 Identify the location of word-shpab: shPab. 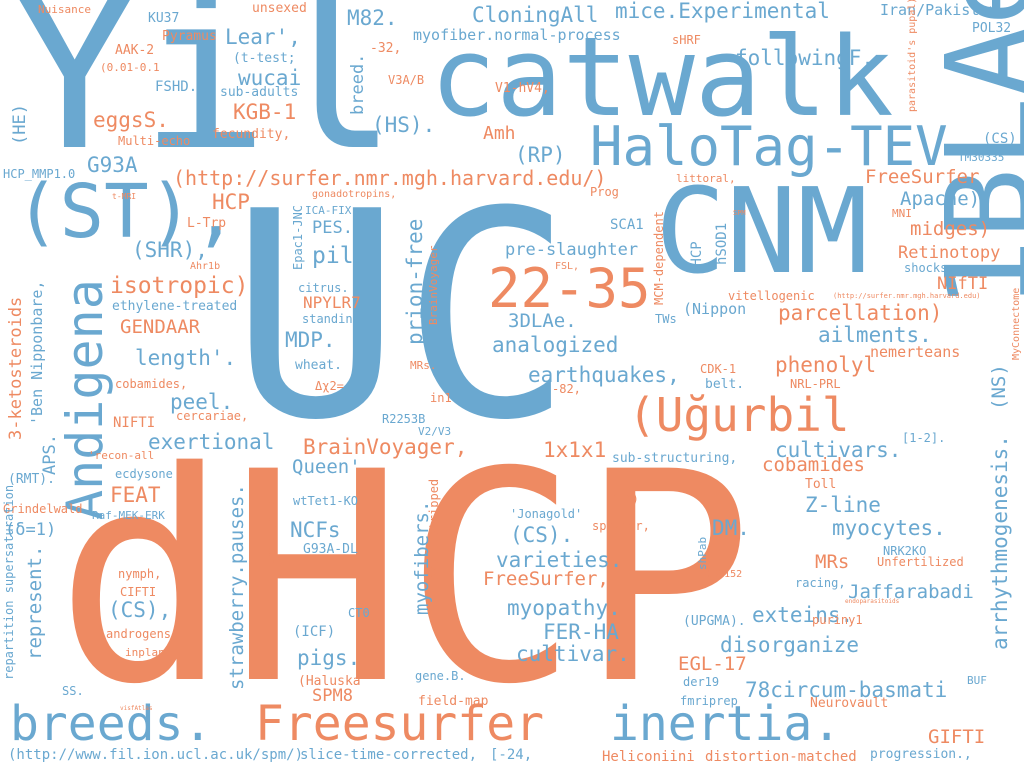
(702, 553).